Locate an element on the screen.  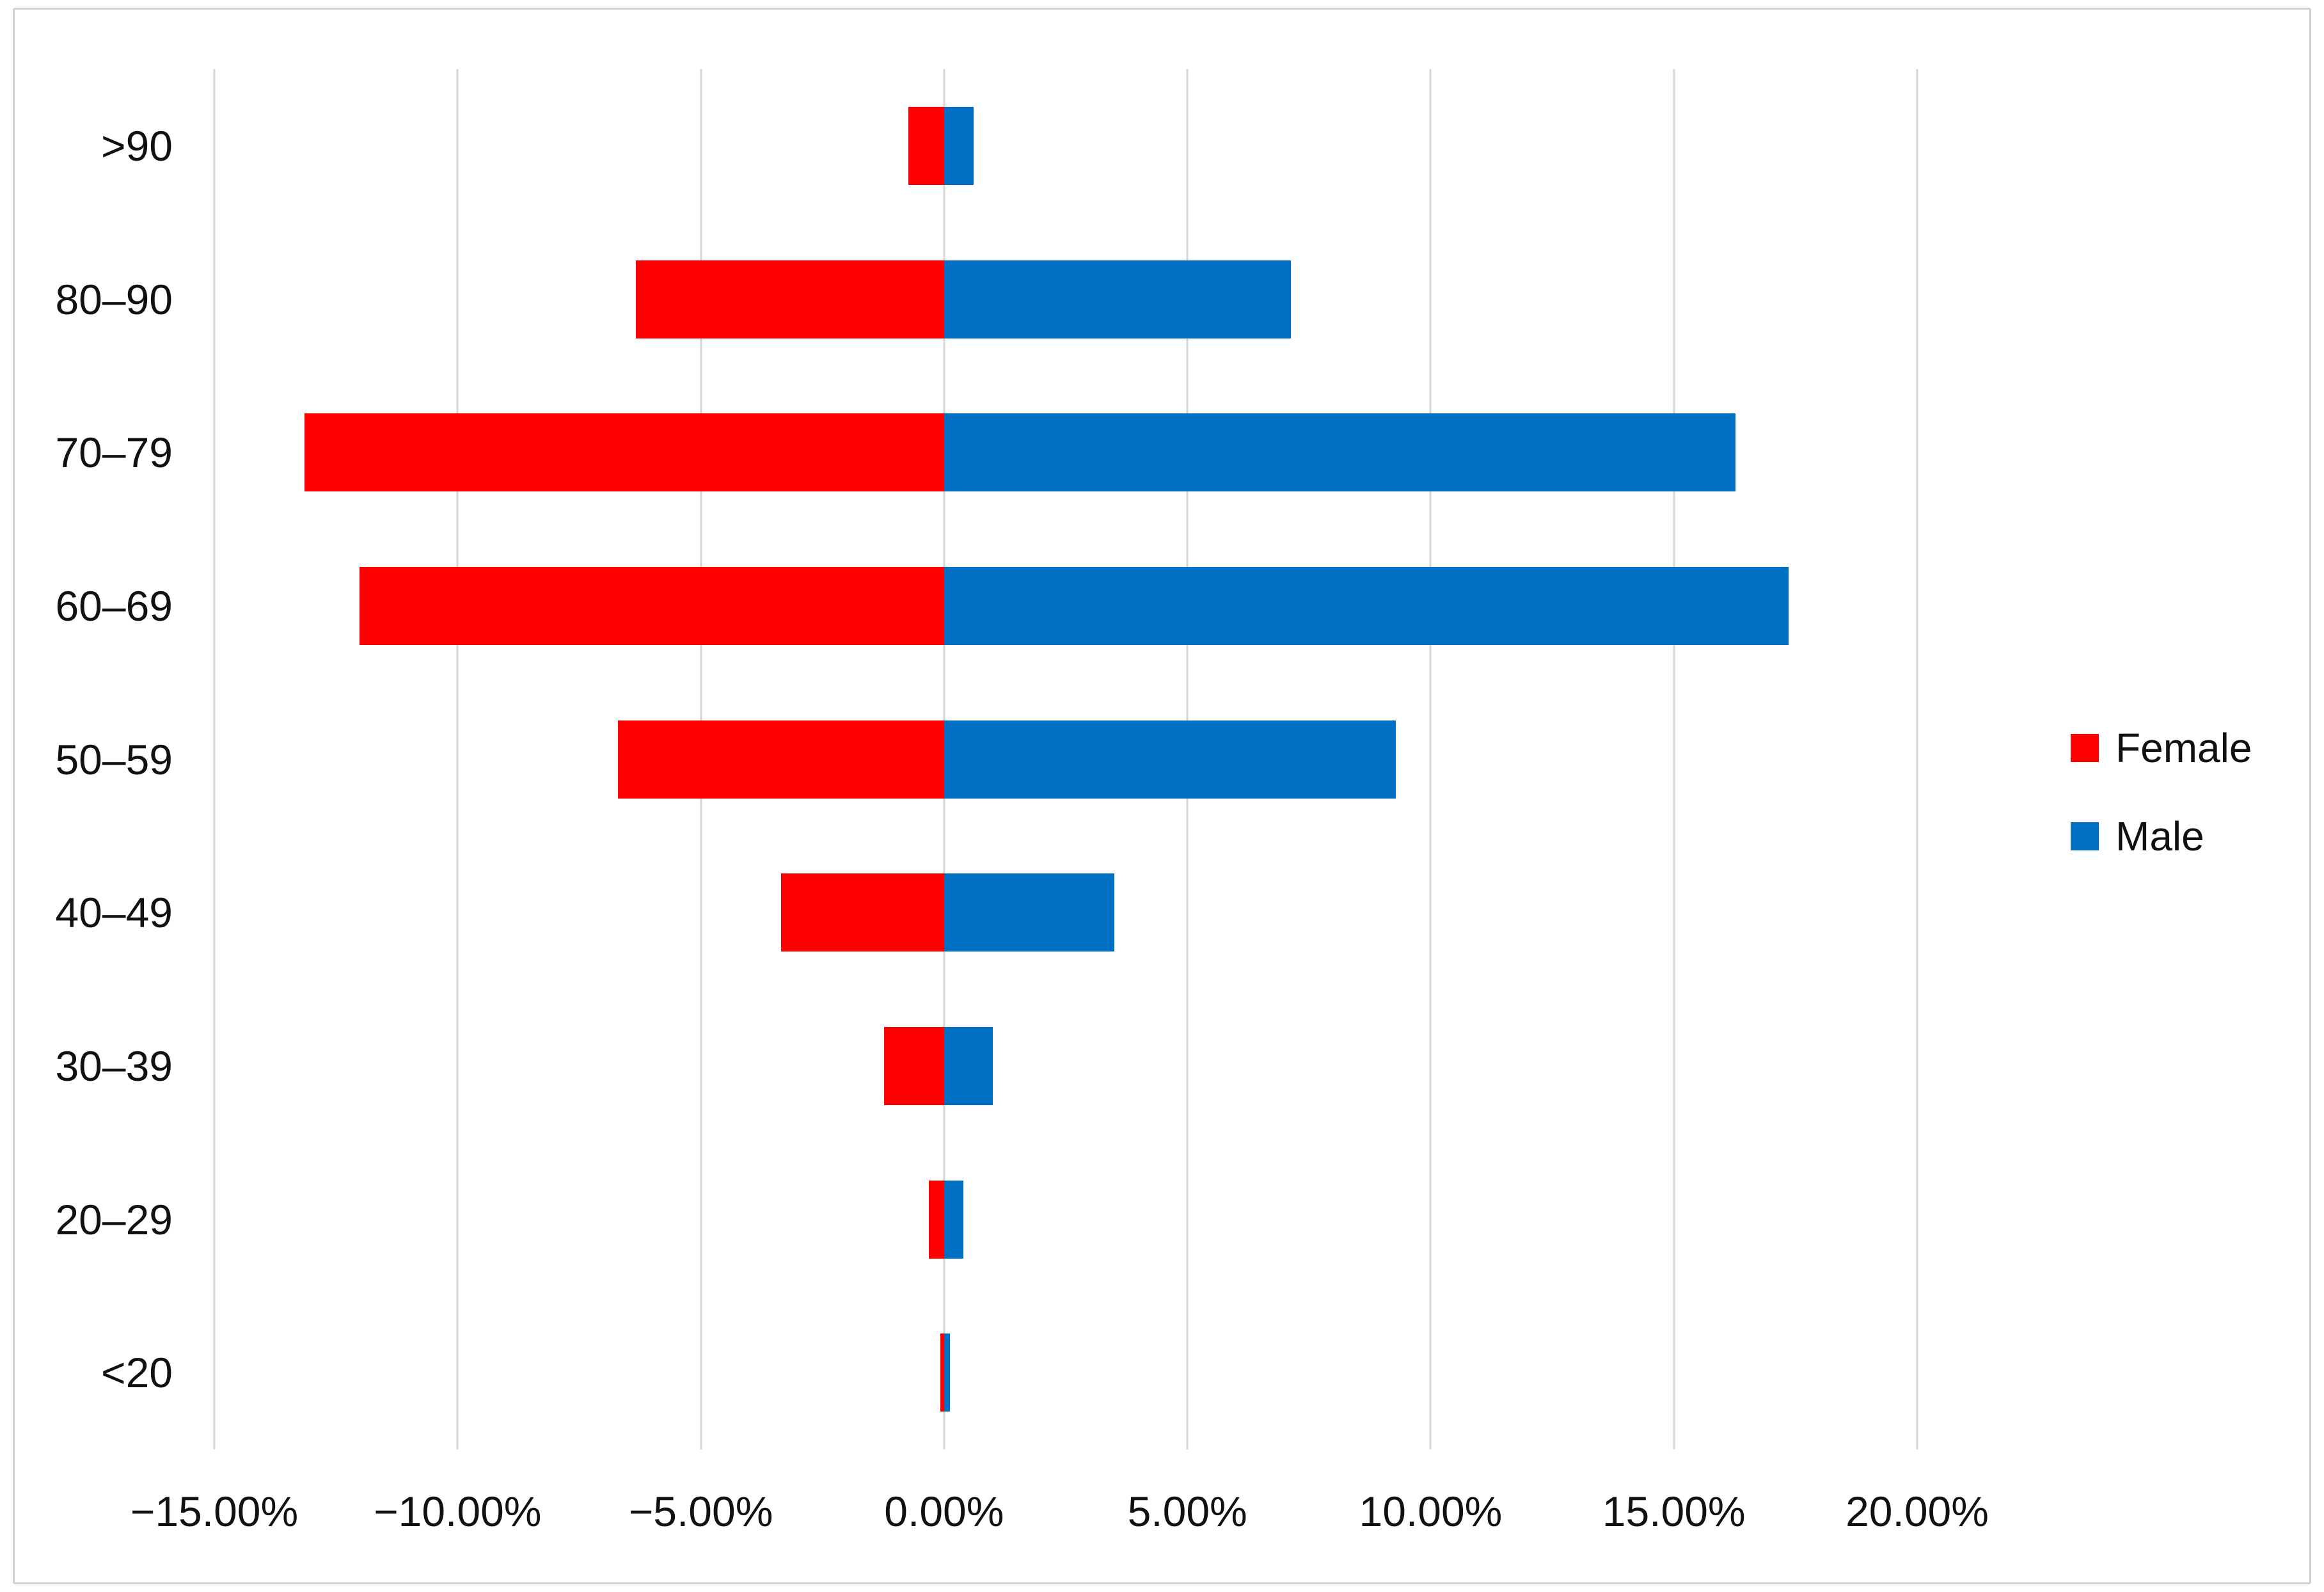
legend-swatch-male-icon is located at coordinates (2085, 836).